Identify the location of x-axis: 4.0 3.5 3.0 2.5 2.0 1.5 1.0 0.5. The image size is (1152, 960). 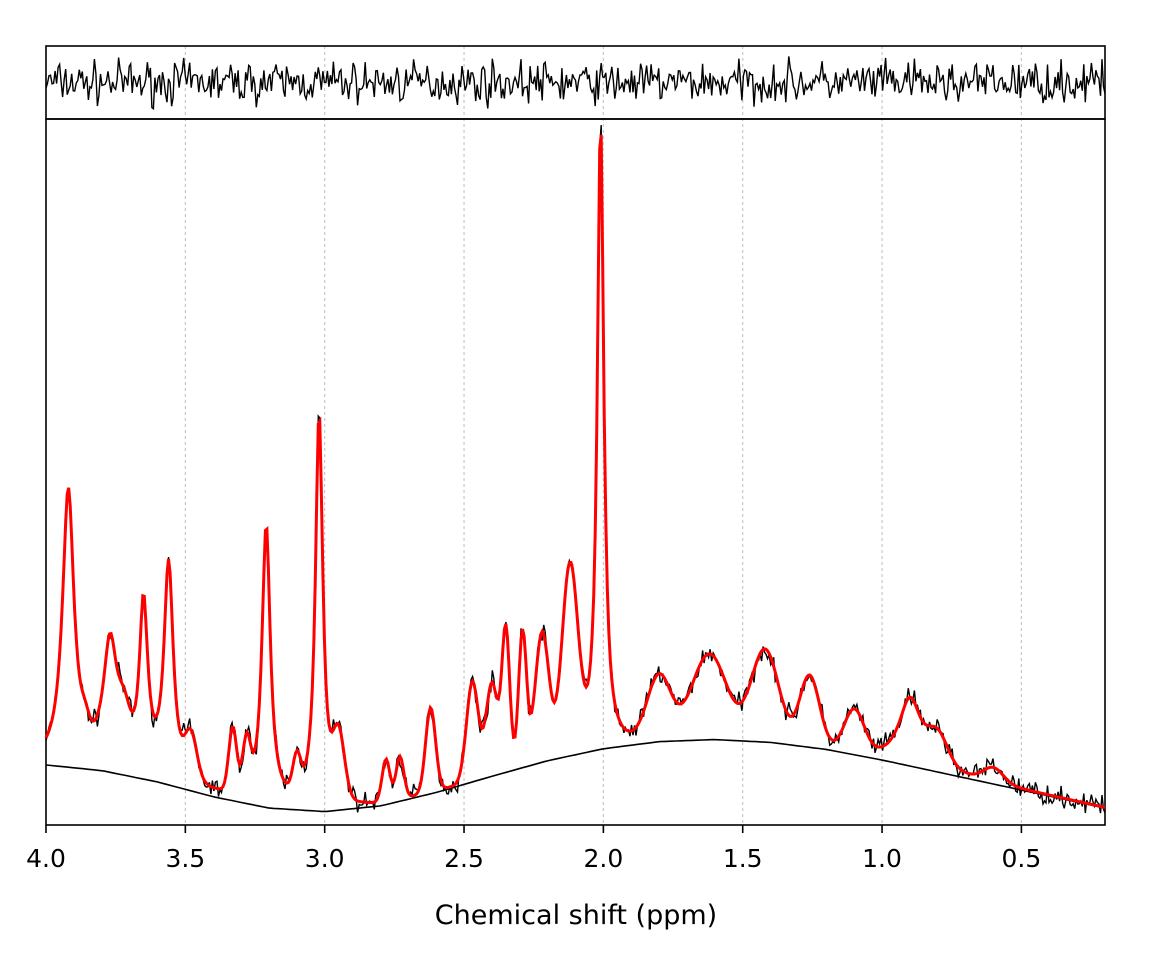
(533, 849).